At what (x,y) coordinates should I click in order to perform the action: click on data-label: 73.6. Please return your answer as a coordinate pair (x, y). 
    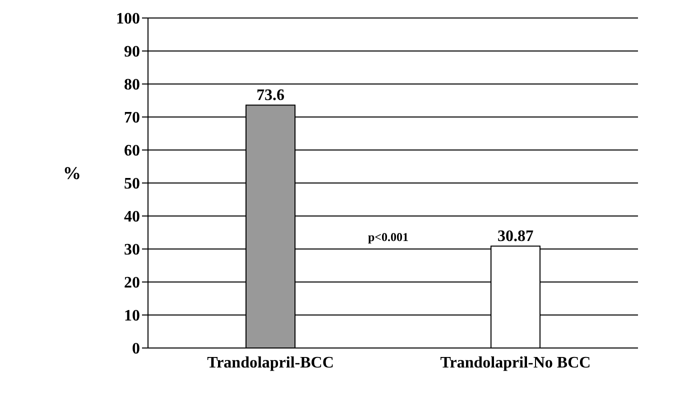
    Looking at the image, I should click on (270, 95).